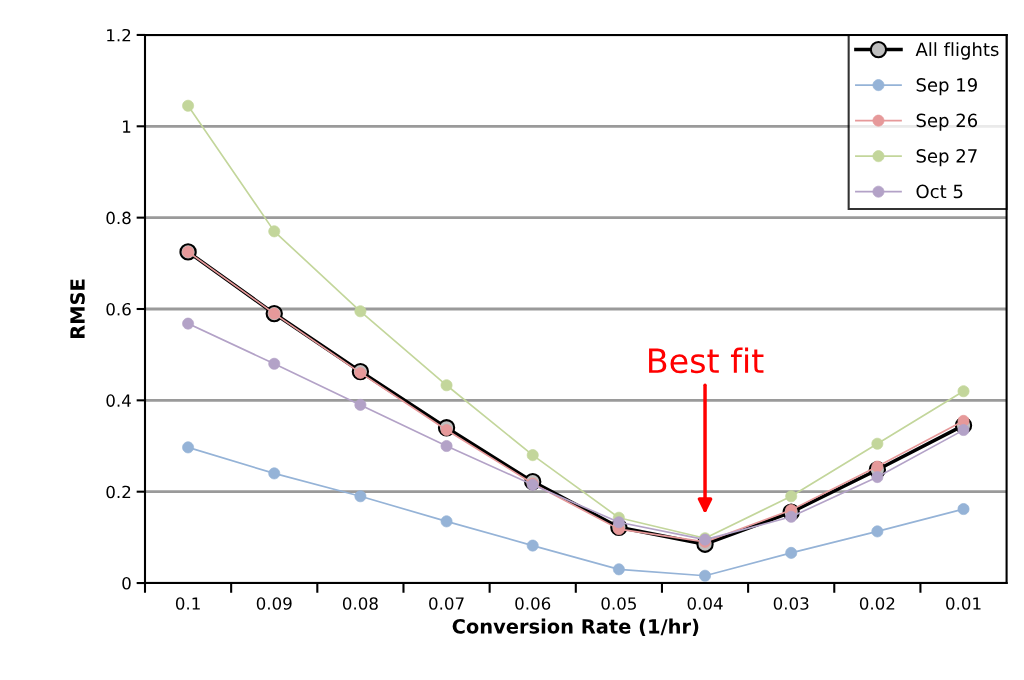 This screenshot has width=1024, height=680. Describe the element at coordinates (963, 603) in the screenshot. I see `x-tick-label: 0.01` at that location.